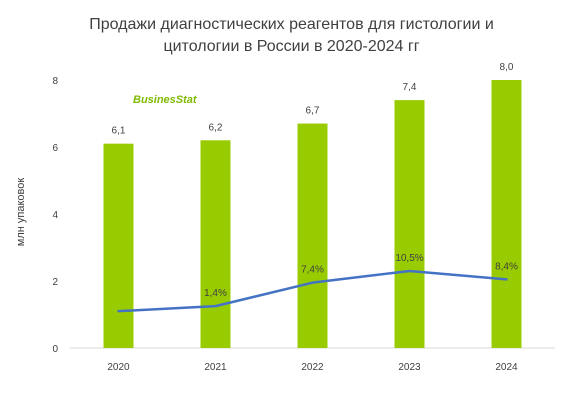 This screenshot has width=583, height=404. What do you see at coordinates (312, 270) in the screenshot?
I see `line-data-label: 7,4%` at bounding box center [312, 270].